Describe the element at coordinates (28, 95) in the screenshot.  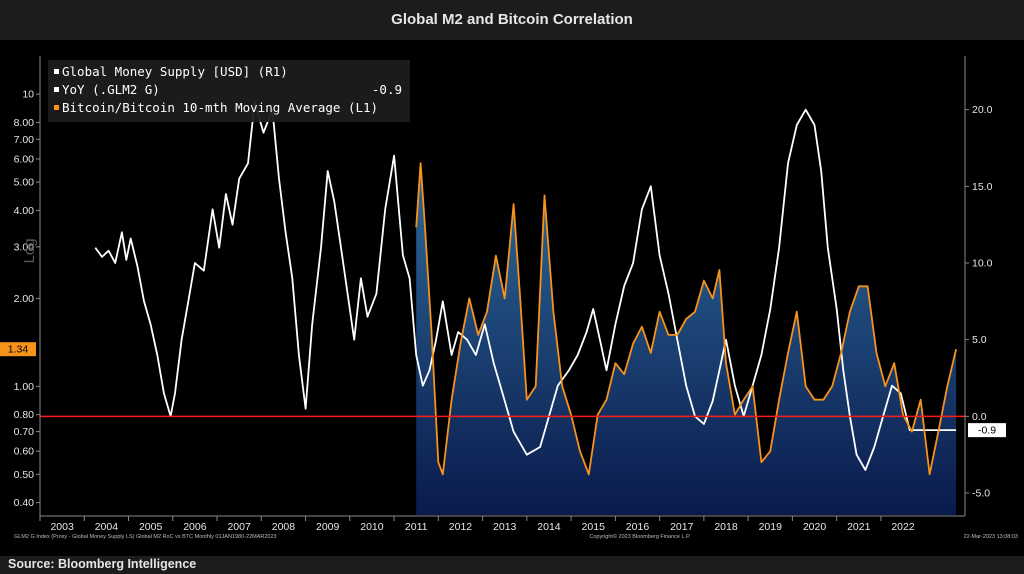
I see `left-tick-label: 10` at that location.